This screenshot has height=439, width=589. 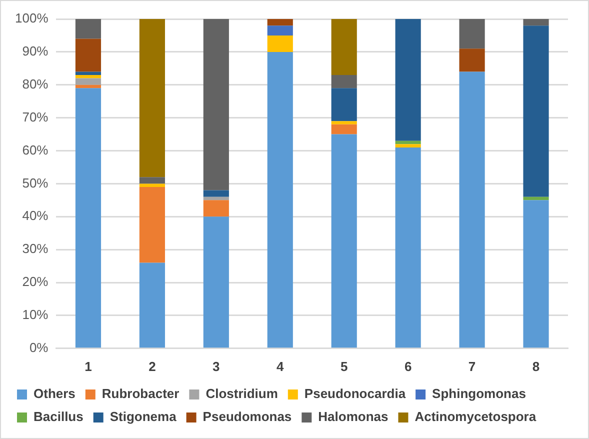 What do you see at coordinates (479, 394) in the screenshot?
I see `legend-label: Sphingomonas` at bounding box center [479, 394].